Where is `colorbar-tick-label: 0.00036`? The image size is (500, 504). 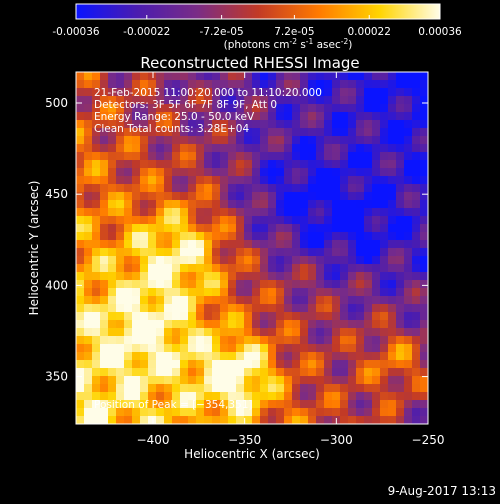
colorbar-tick-label: 0.00036 is located at coordinates (440, 32).